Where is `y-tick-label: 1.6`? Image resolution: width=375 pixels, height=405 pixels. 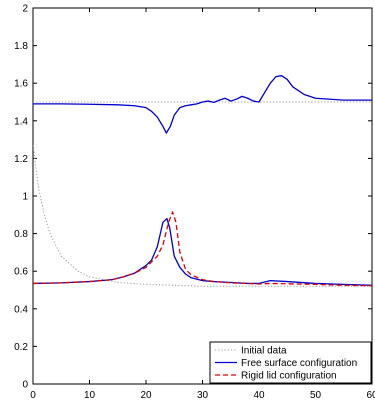
y-tick-label: 1.6 is located at coordinates (21, 84).